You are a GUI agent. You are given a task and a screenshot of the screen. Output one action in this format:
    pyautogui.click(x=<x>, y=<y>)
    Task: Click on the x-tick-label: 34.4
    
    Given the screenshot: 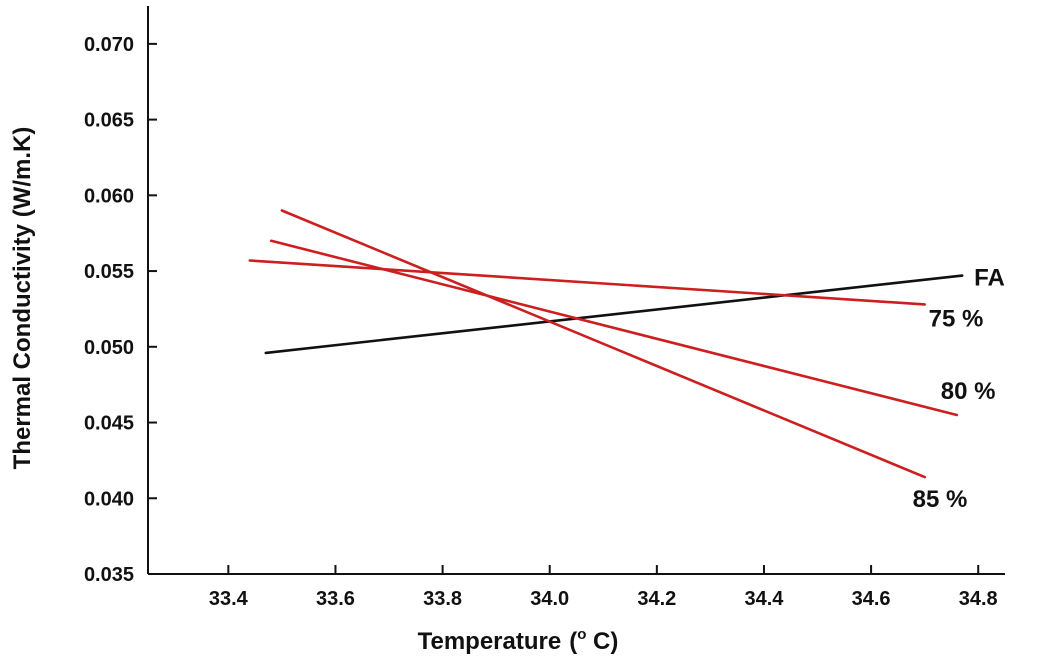 What is the action you would take?
    pyautogui.click(x=765, y=599)
    